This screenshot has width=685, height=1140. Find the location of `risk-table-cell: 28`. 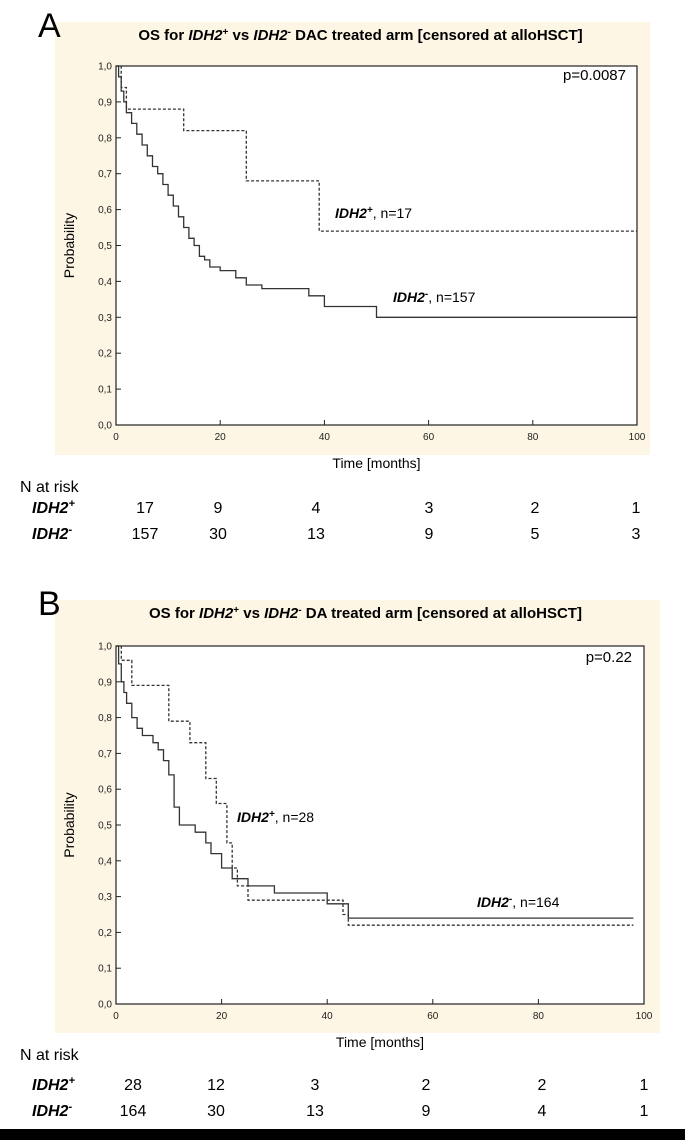

risk-table-cell: 28 is located at coordinates (133, 1085).